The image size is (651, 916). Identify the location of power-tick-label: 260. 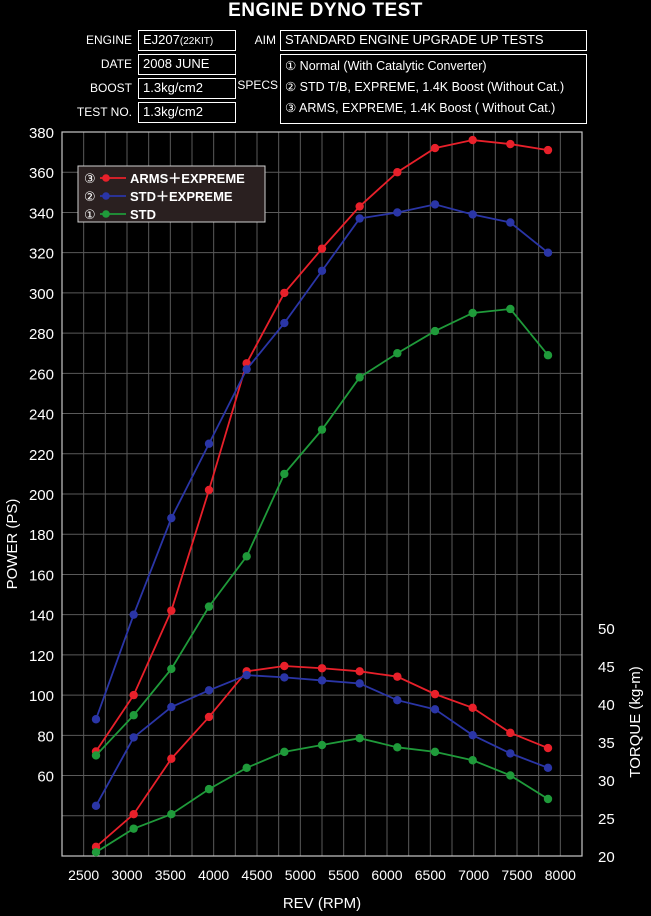
(41, 374).